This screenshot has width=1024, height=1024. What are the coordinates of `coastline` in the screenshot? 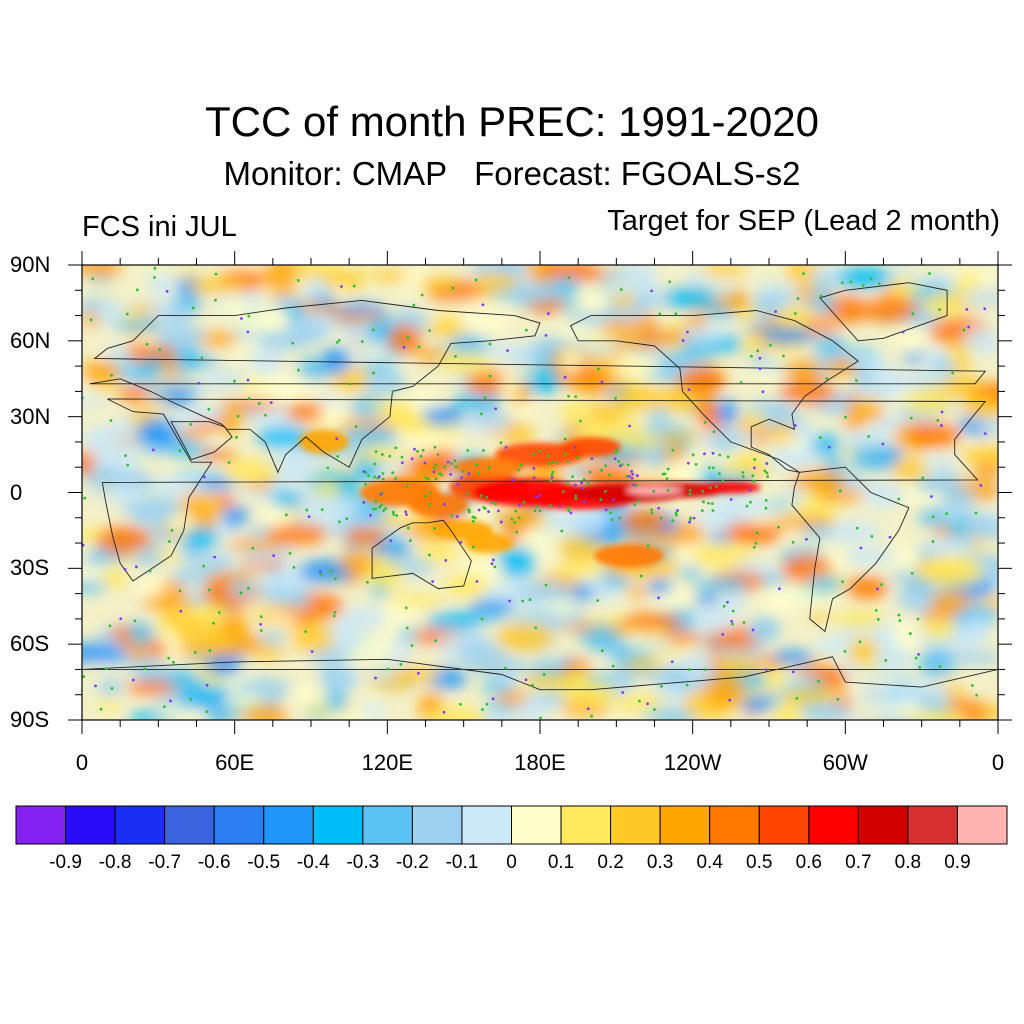 It's located at (421, 554).